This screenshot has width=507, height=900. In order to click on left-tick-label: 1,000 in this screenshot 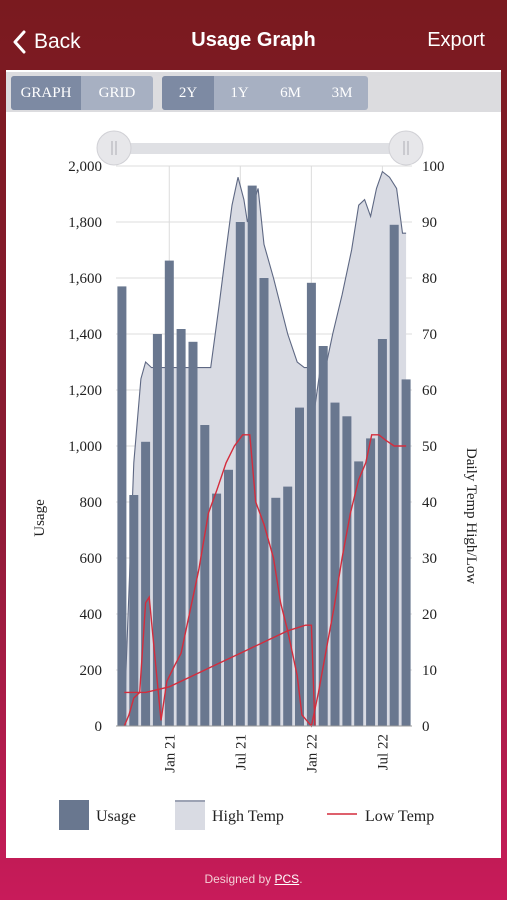, I will do `click(85, 447)`.